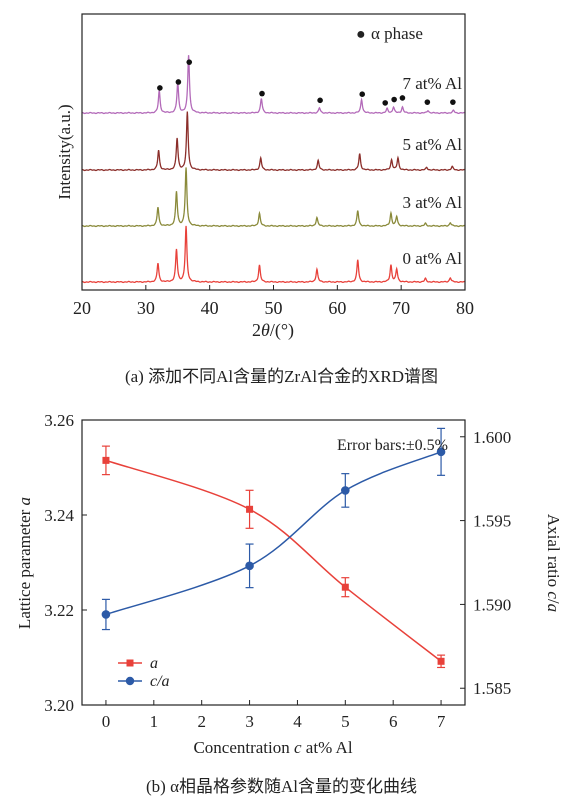 The width and height of the screenshot is (563, 808). I want to click on error-bars-annotation: Error bars:±0.5%, so click(392, 445).